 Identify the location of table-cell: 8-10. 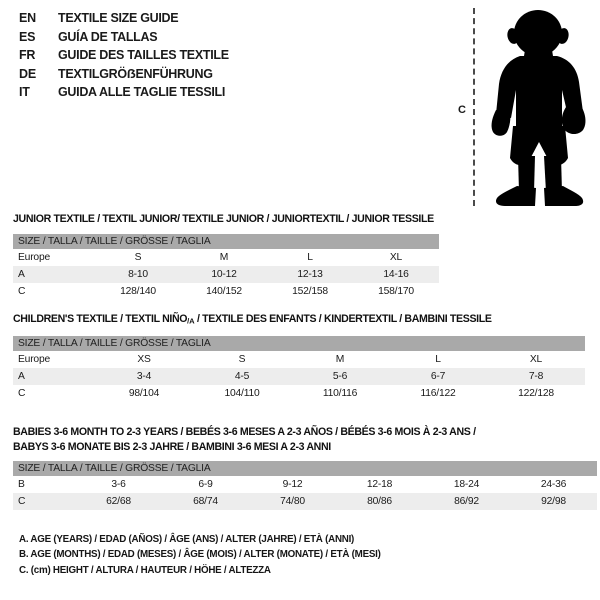
(138, 274).